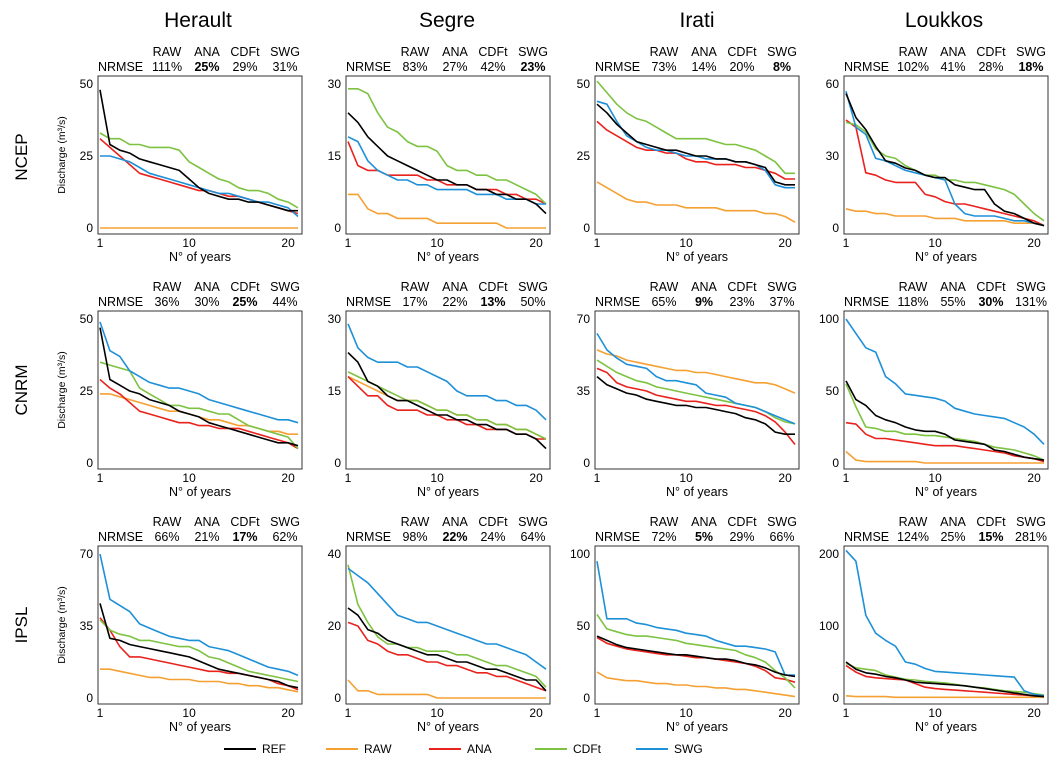  What do you see at coordinates (460, 749) in the screenshot?
I see `legend-item-ana: ANA` at bounding box center [460, 749].